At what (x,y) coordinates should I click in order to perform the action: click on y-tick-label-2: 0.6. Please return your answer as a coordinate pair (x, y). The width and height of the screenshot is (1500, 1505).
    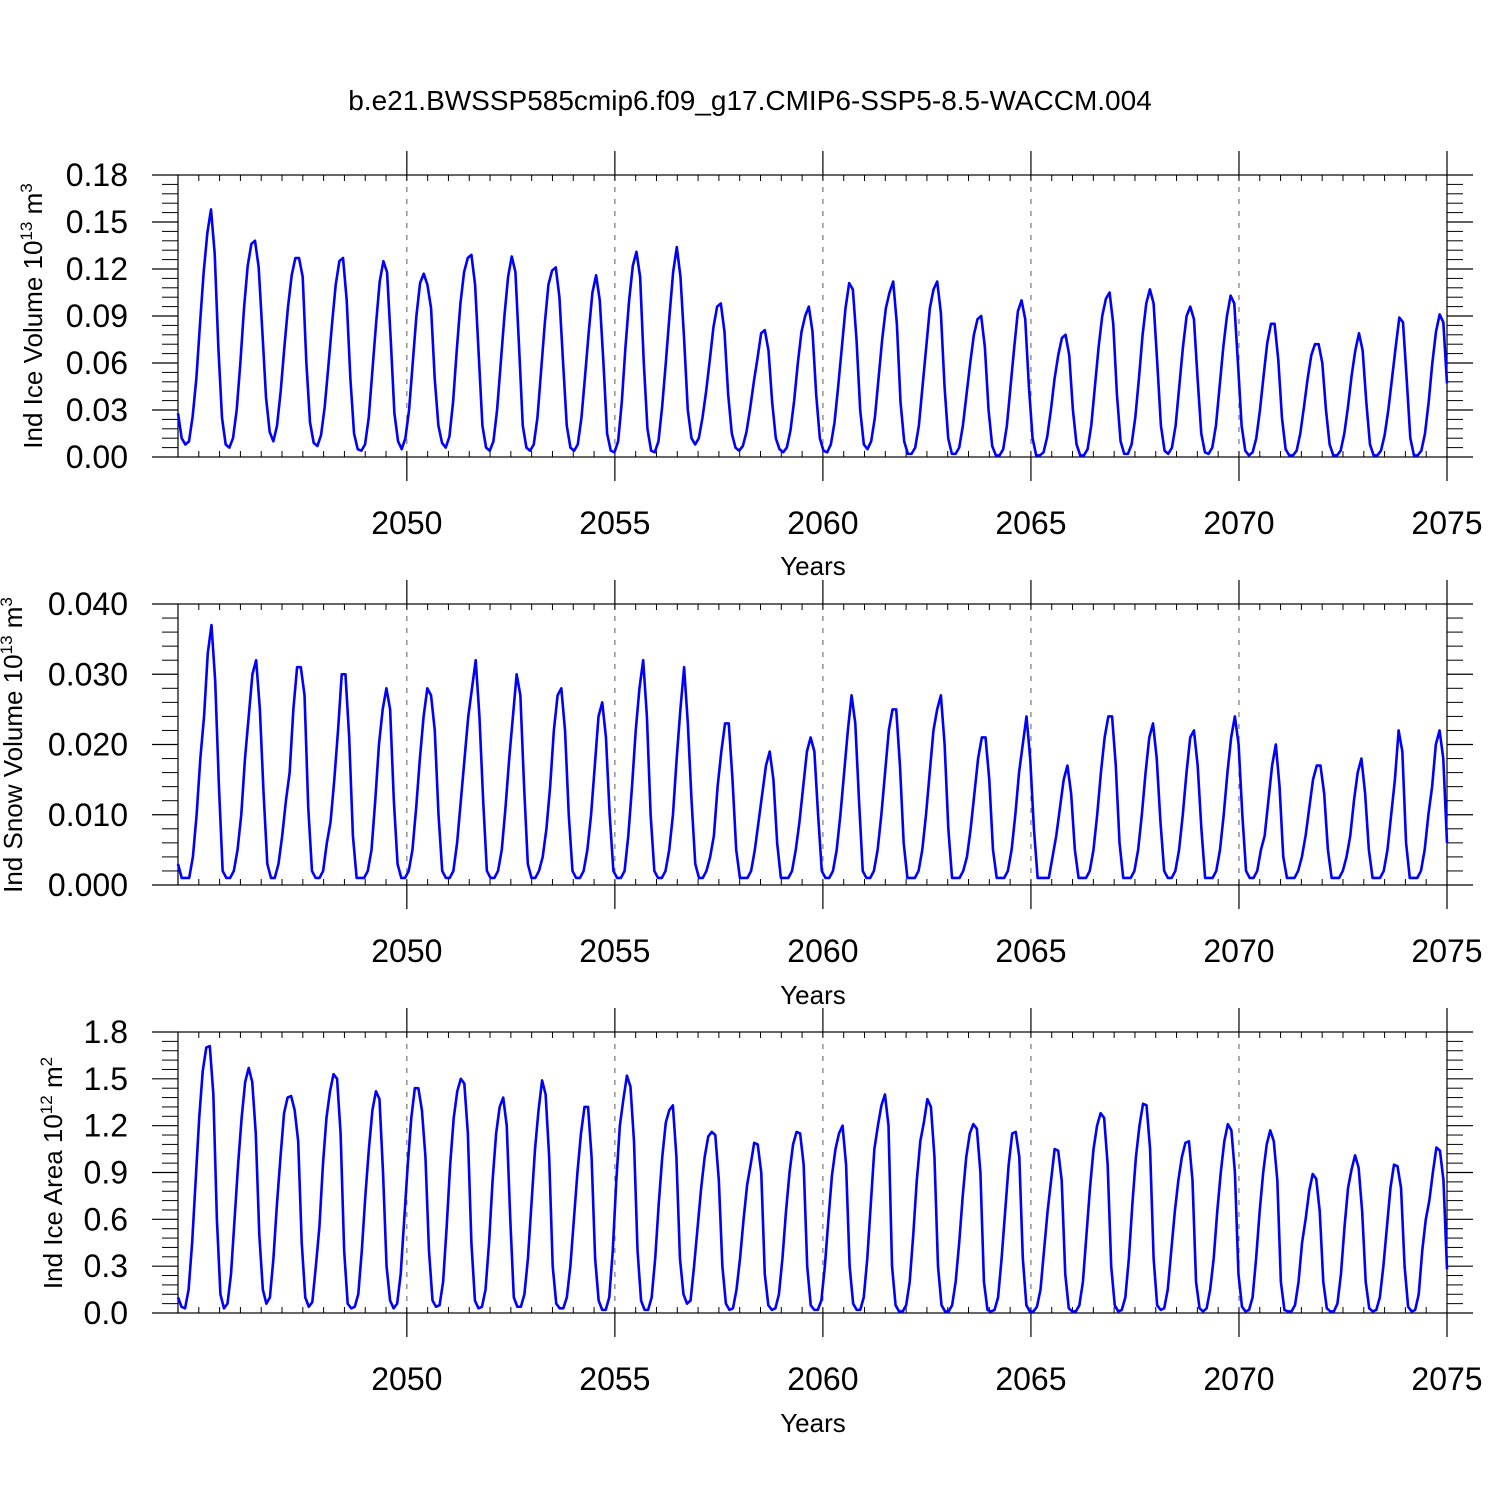
    Looking at the image, I should click on (106, 1219).